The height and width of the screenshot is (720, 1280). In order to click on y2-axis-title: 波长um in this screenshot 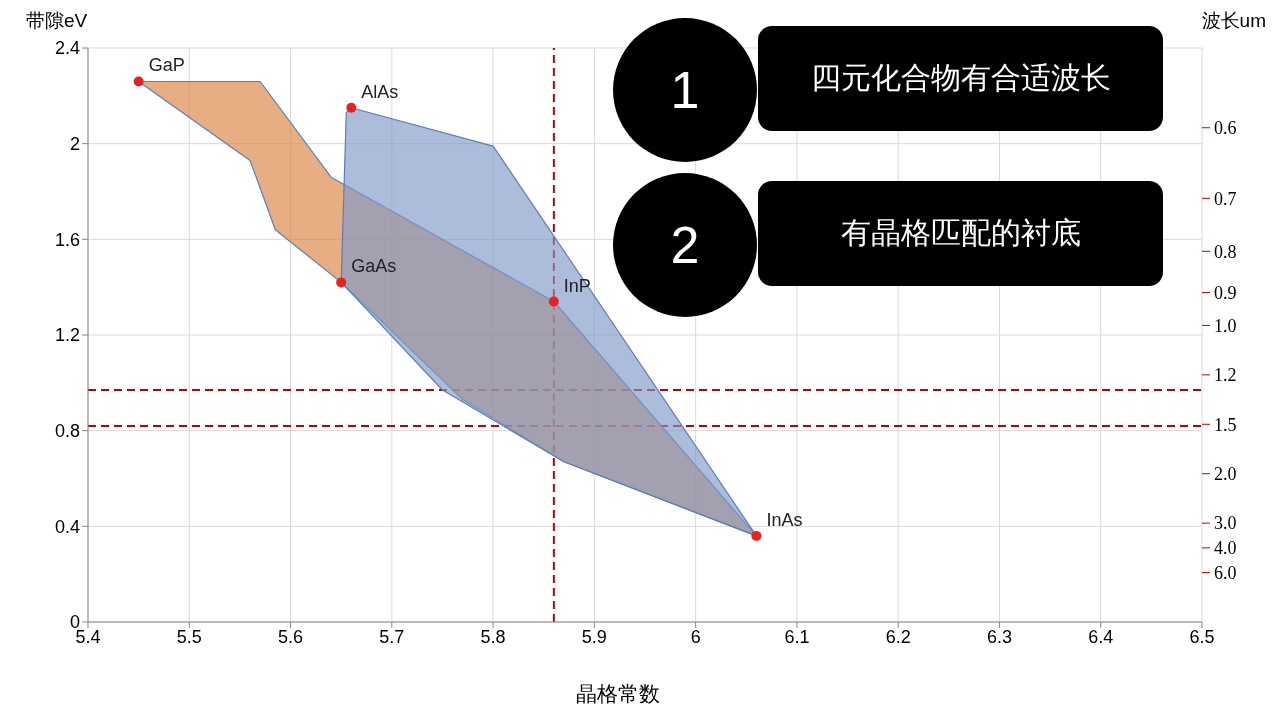, I will do `click(1233, 21)`.